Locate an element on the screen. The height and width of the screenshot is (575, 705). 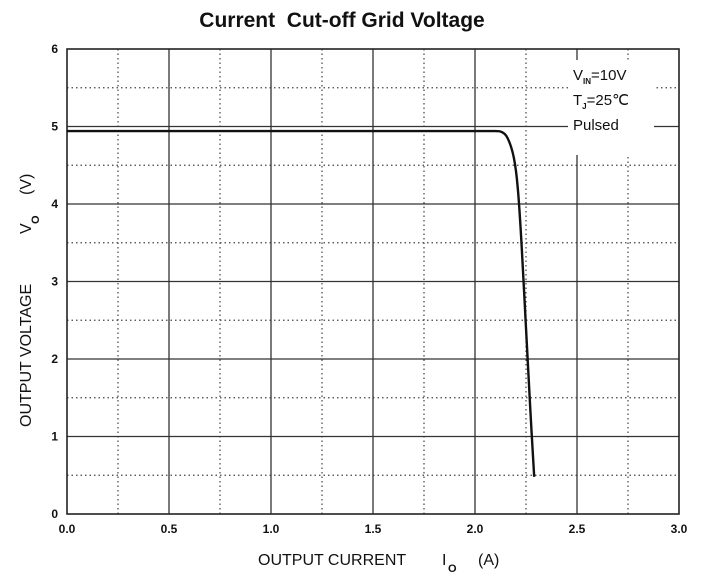
y-tick-label: 6 is located at coordinates (54, 49).